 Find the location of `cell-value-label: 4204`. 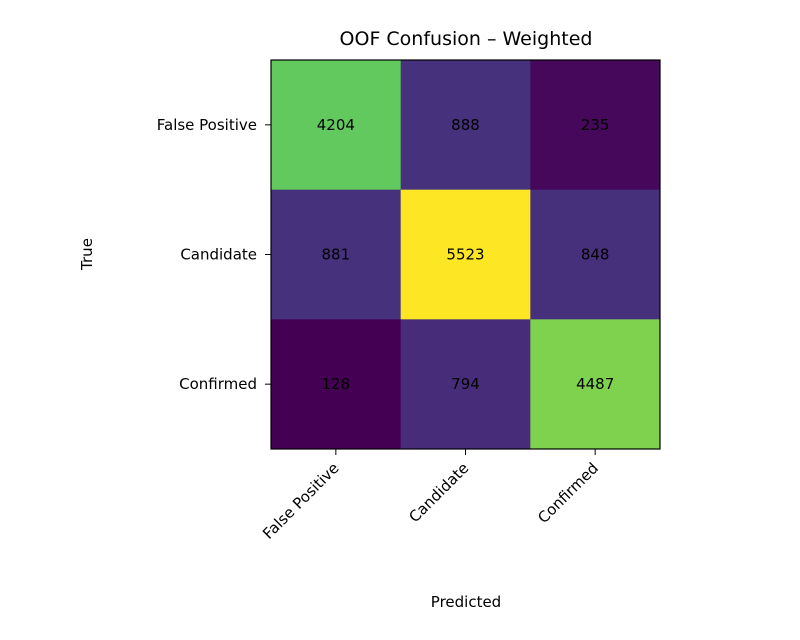

cell-value-label: 4204 is located at coordinates (336, 125).